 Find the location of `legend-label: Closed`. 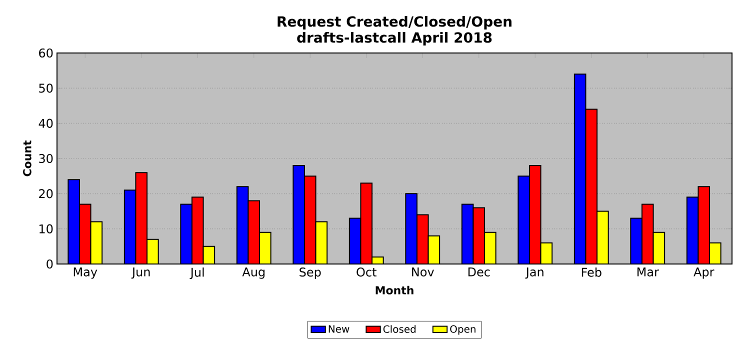

legend-label: Closed is located at coordinates (399, 329).